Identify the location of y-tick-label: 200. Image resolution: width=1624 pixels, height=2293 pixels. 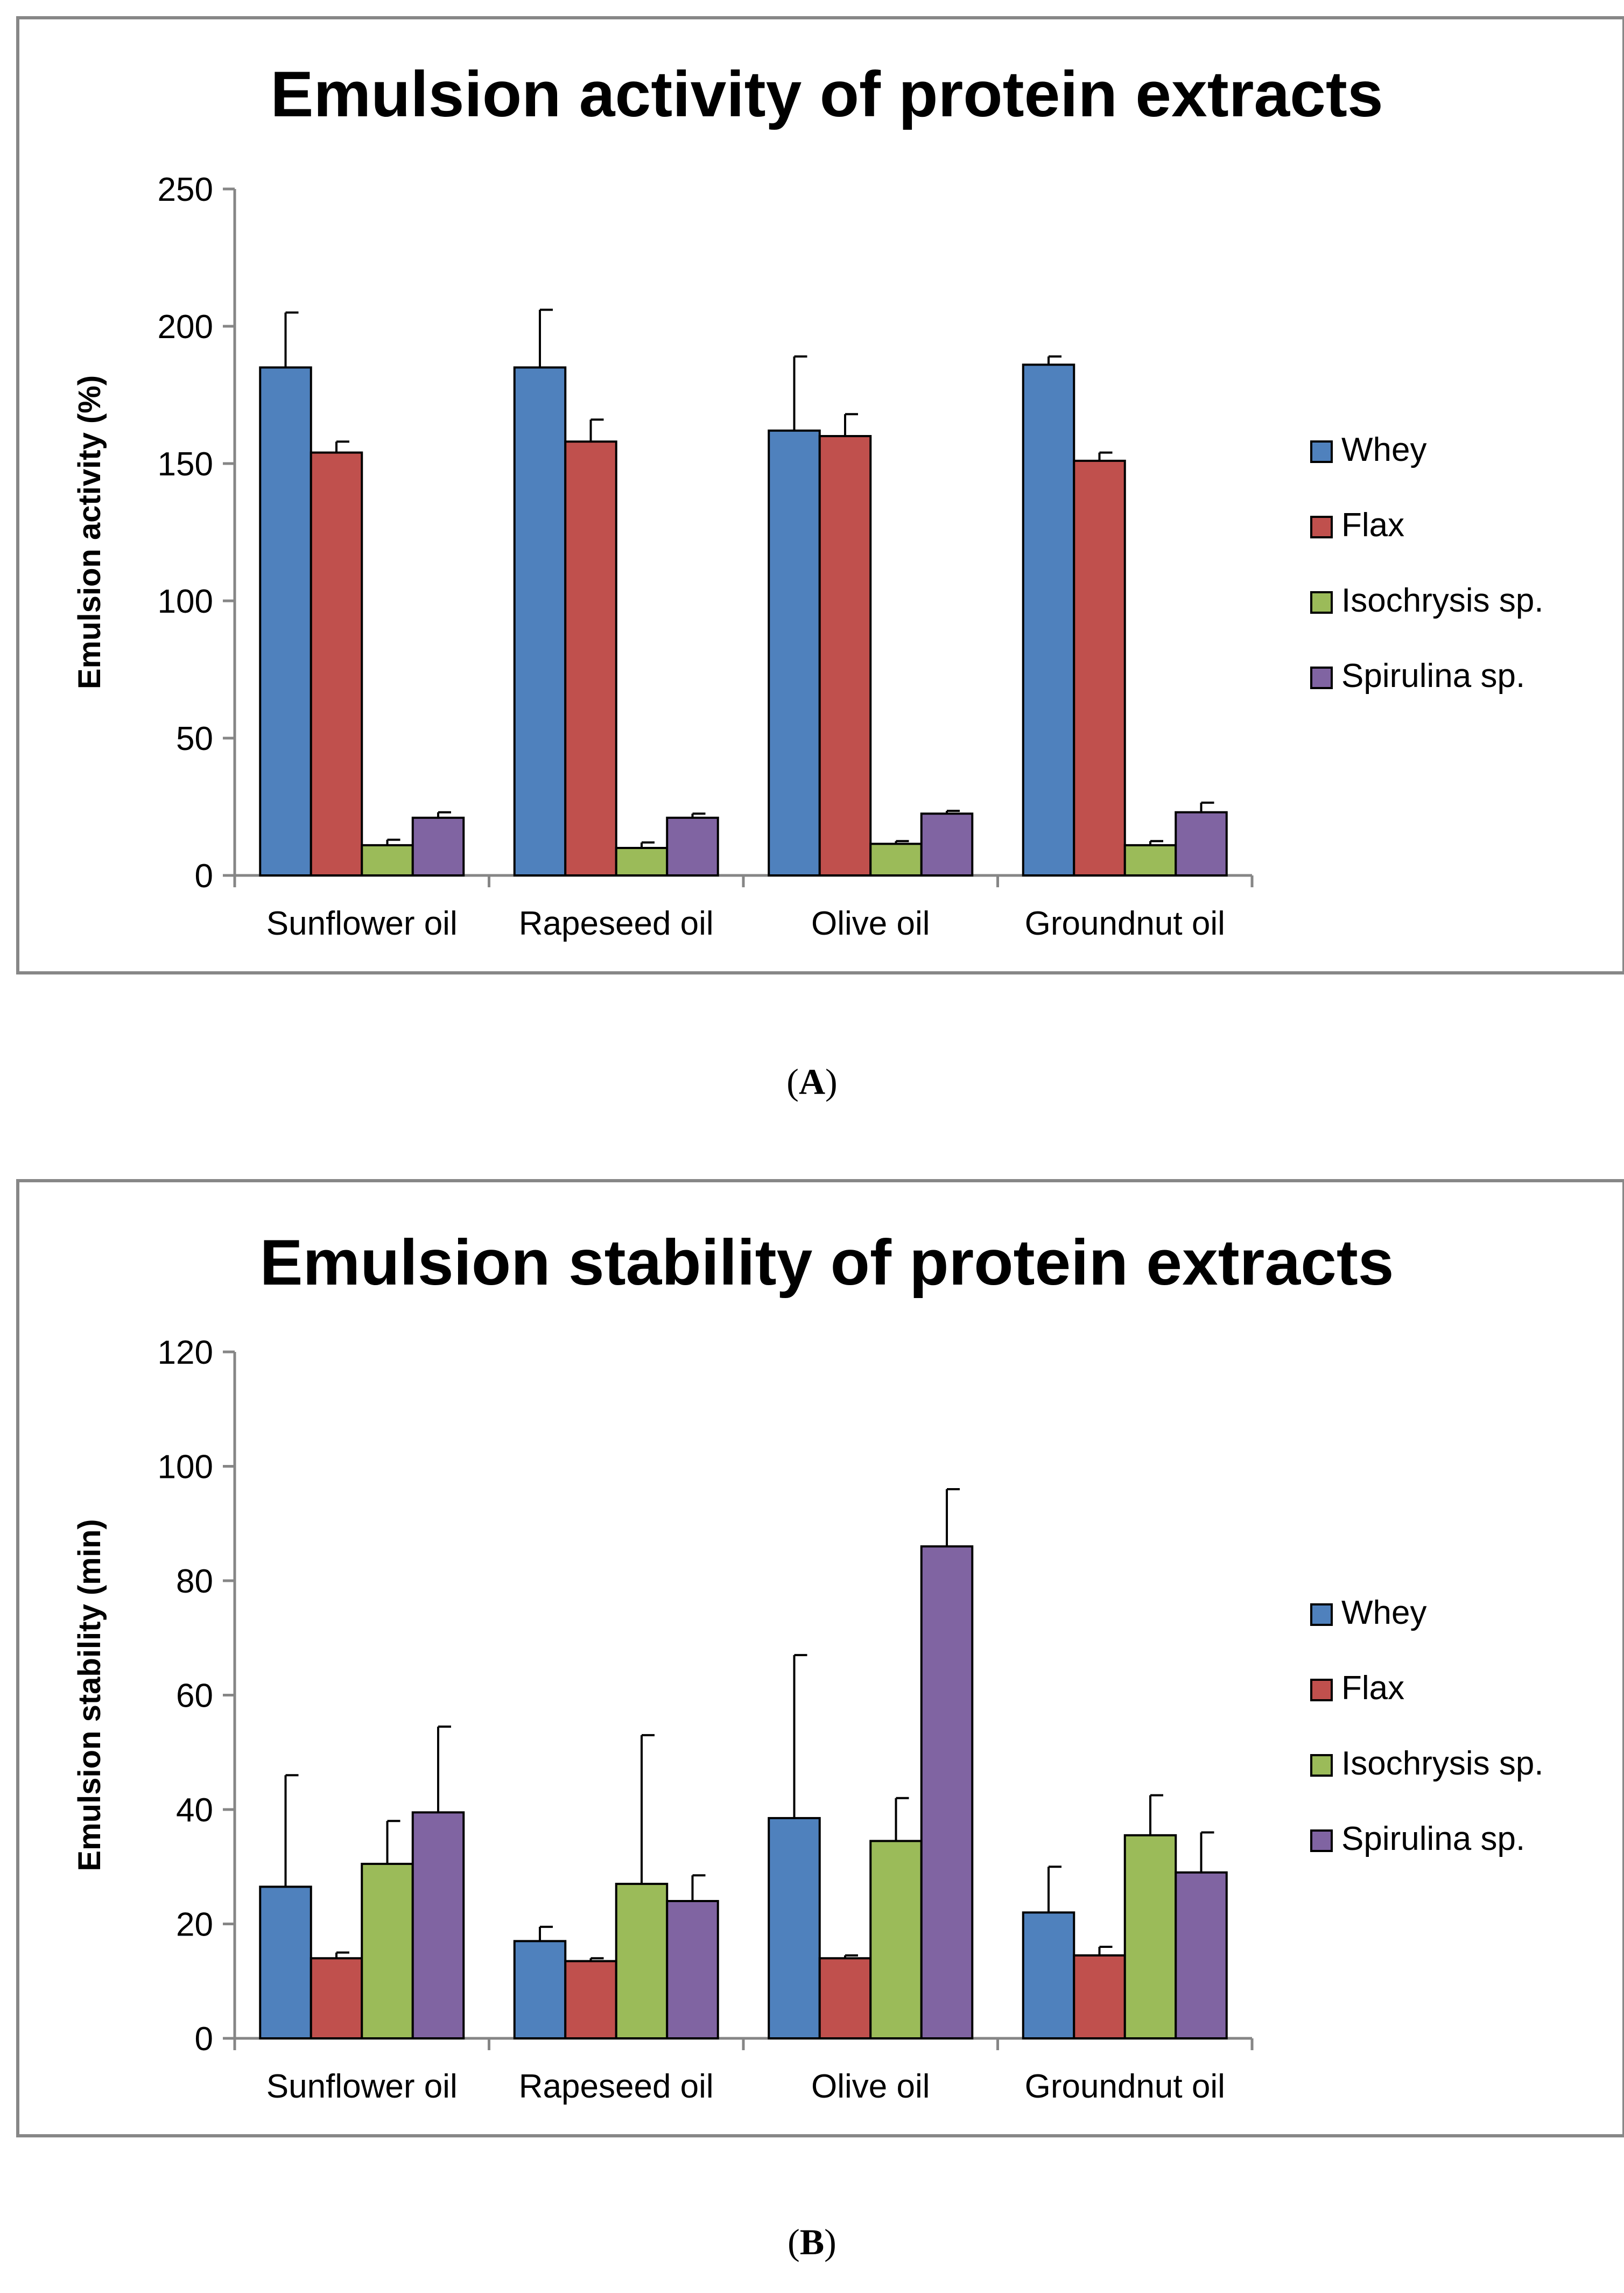
(185, 327).